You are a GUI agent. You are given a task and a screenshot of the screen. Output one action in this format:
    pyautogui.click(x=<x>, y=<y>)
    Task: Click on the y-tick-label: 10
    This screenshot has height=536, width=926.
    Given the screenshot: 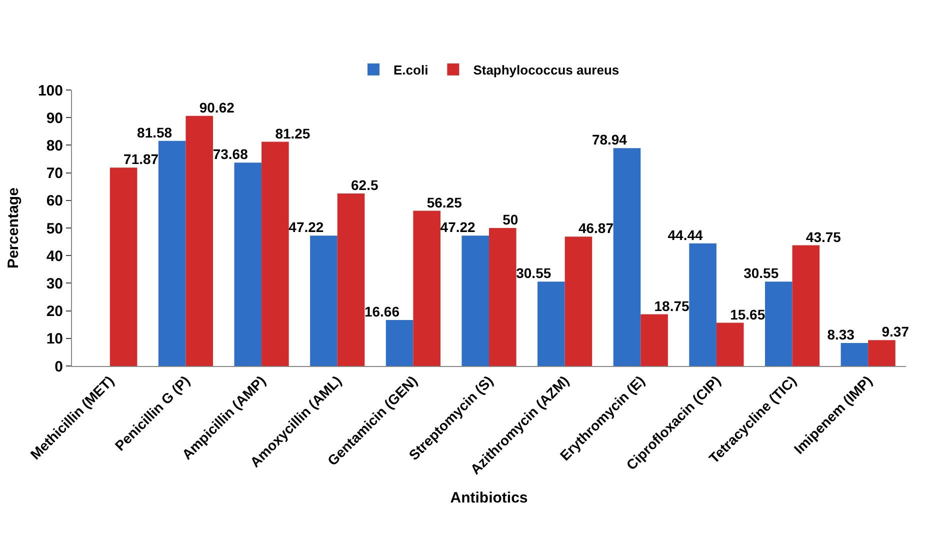 What is the action you would take?
    pyautogui.click(x=54, y=339)
    